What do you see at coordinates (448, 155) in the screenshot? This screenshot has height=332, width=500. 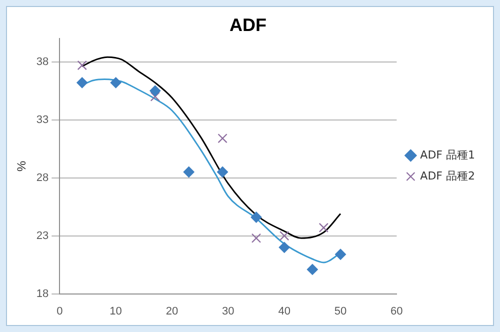 I see `legend-label: ADF 品種1` at bounding box center [448, 155].